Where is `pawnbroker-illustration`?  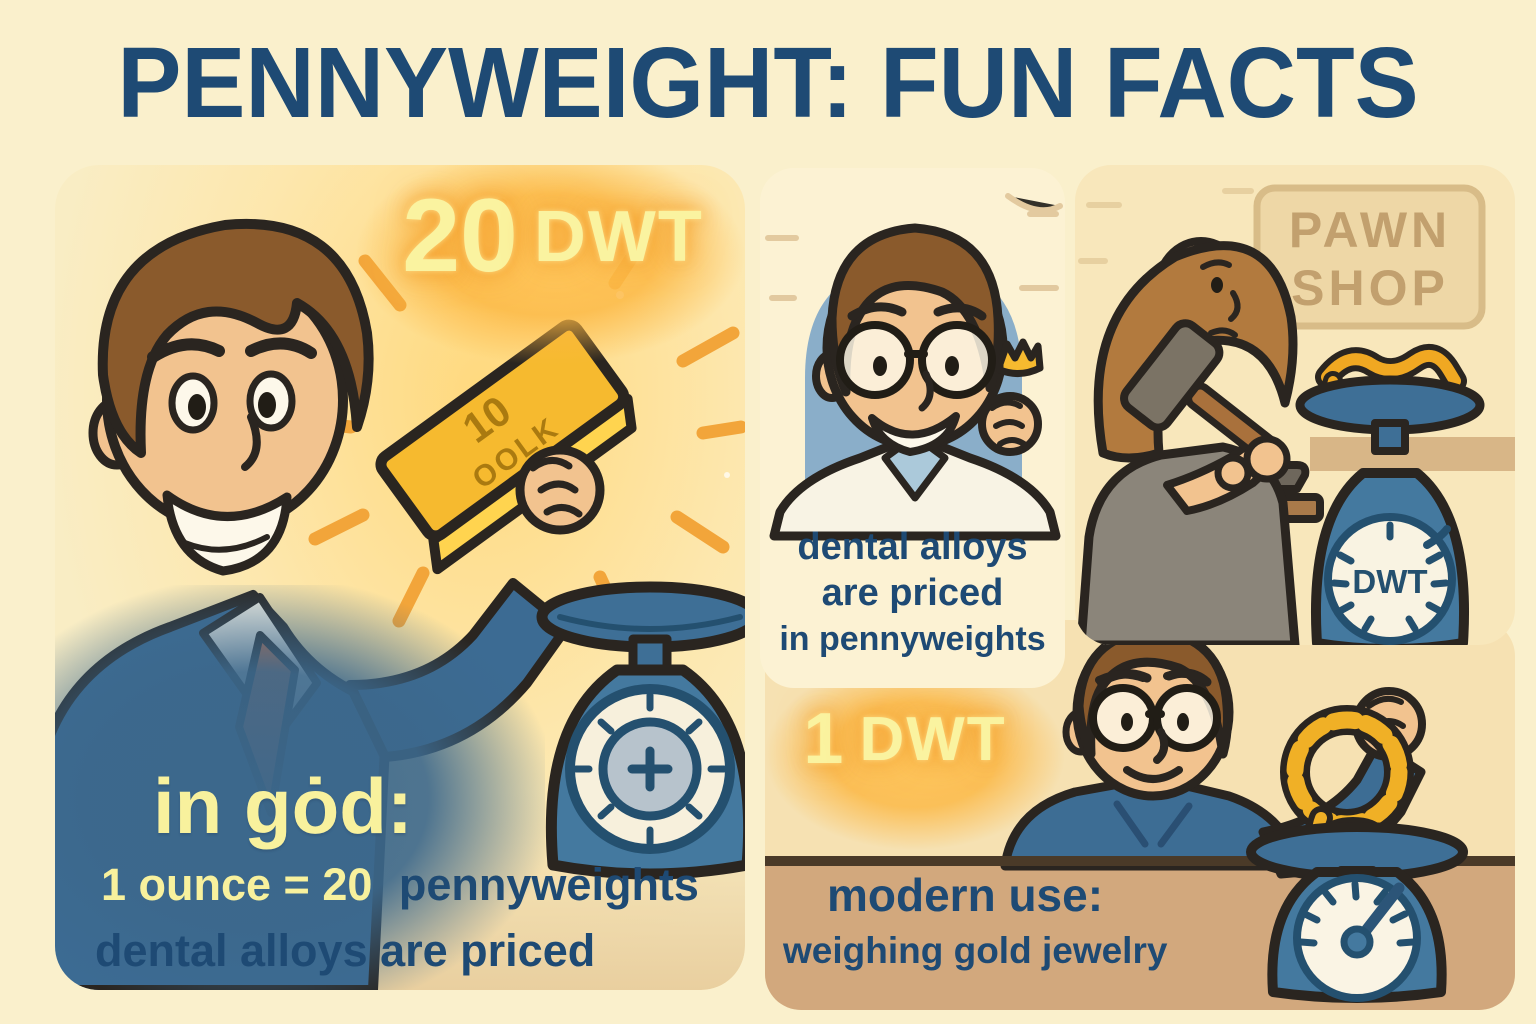
pawnbroker-illustration is located at coordinates (1188, 441).